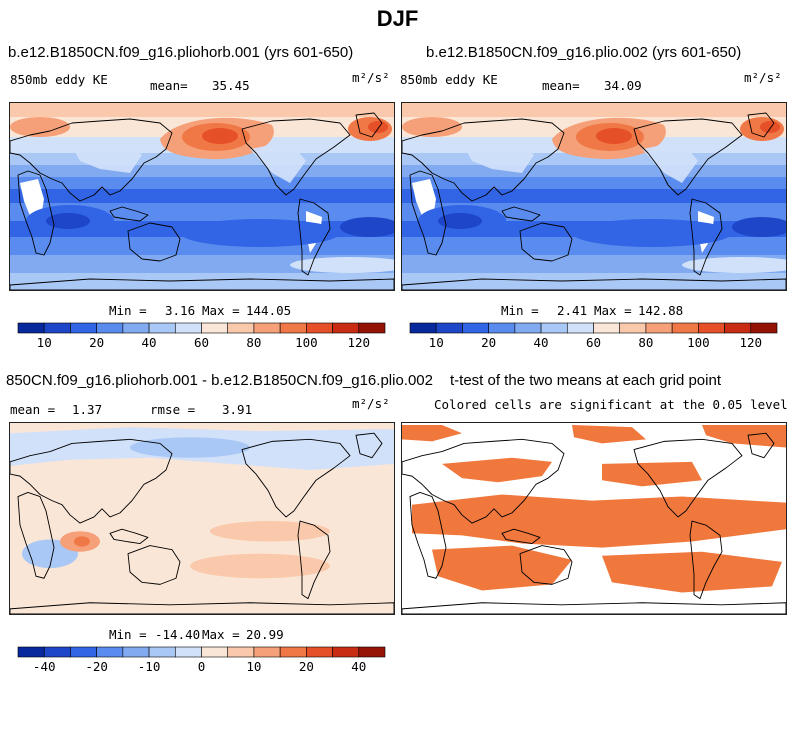  What do you see at coordinates (432, 127) in the screenshot?
I see `panel-b-europe-track` at bounding box center [432, 127].